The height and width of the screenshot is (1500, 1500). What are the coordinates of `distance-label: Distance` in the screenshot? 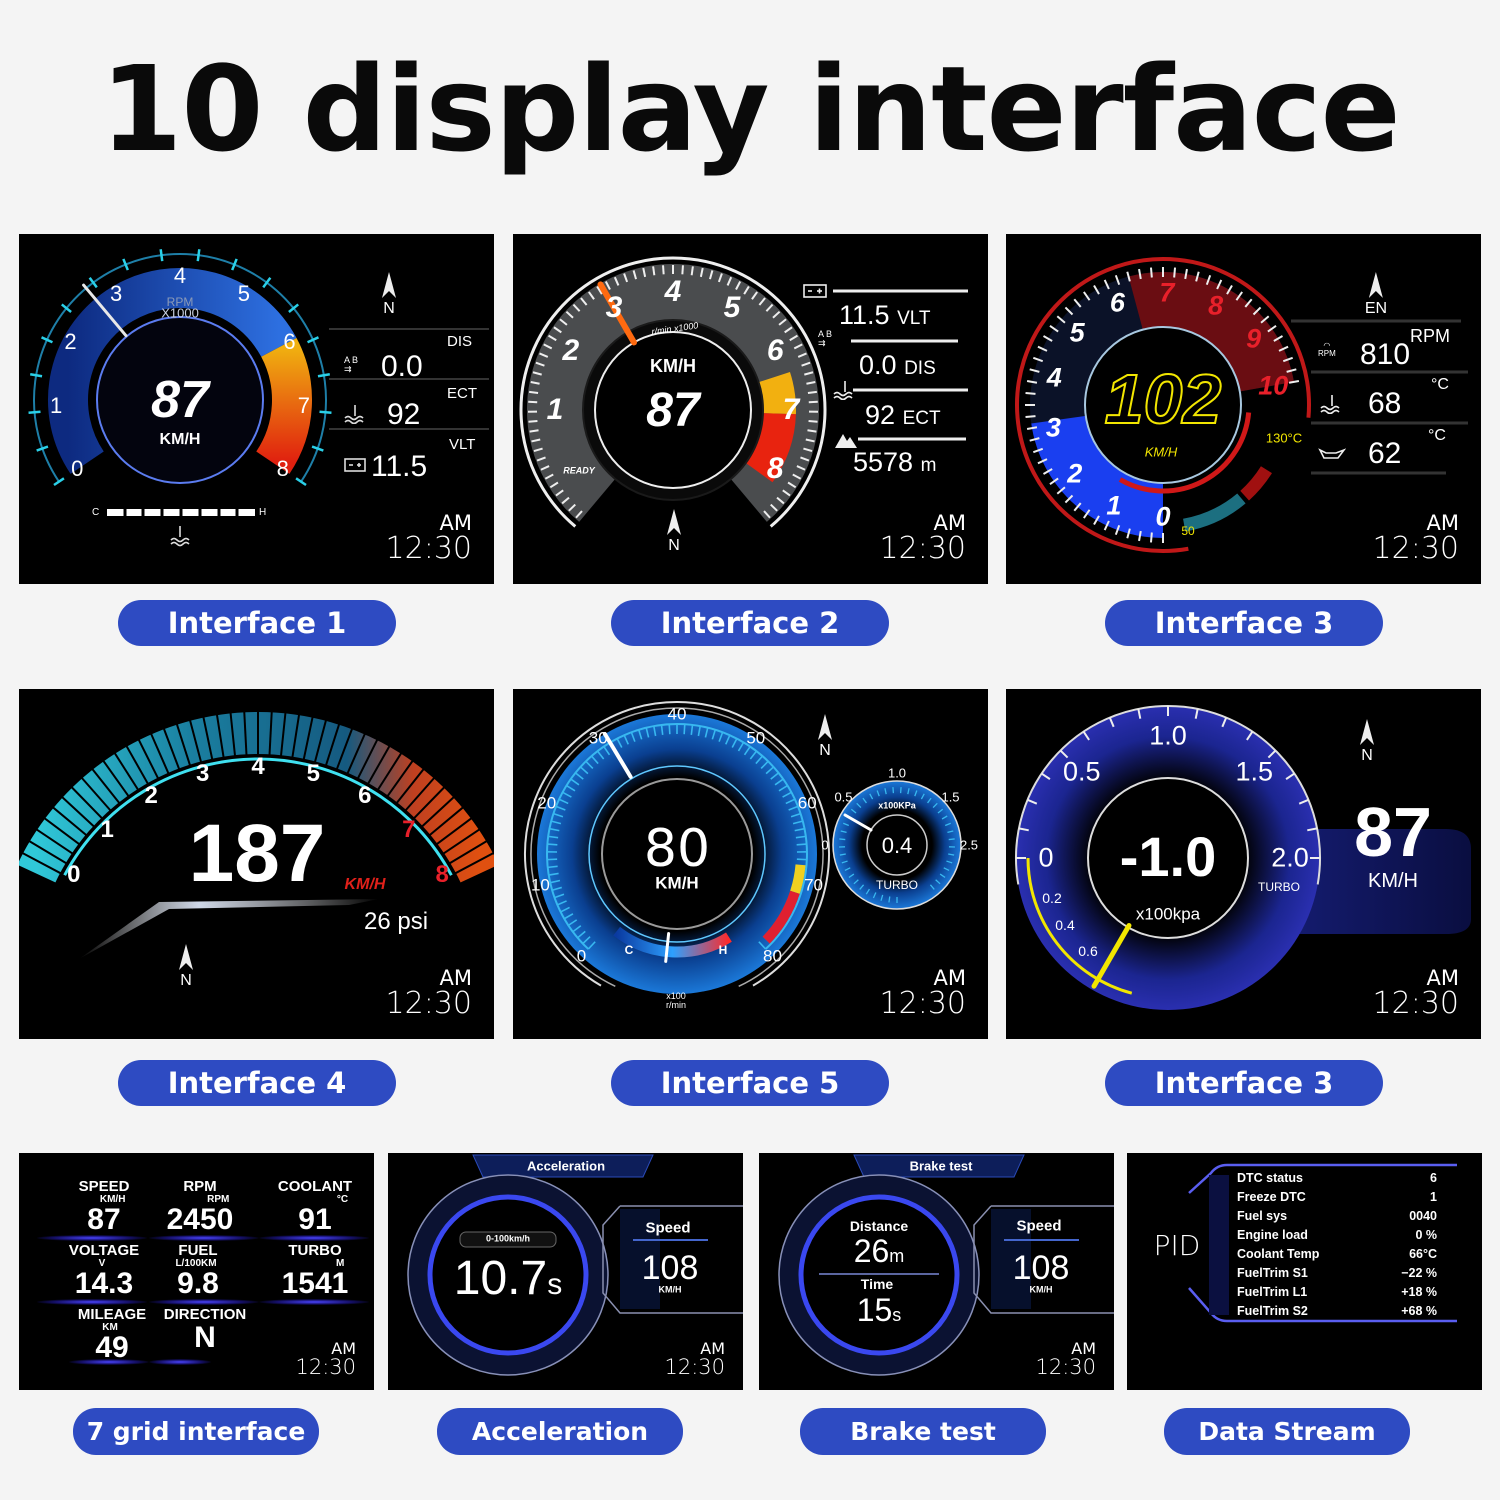 It's located at (879, 1226).